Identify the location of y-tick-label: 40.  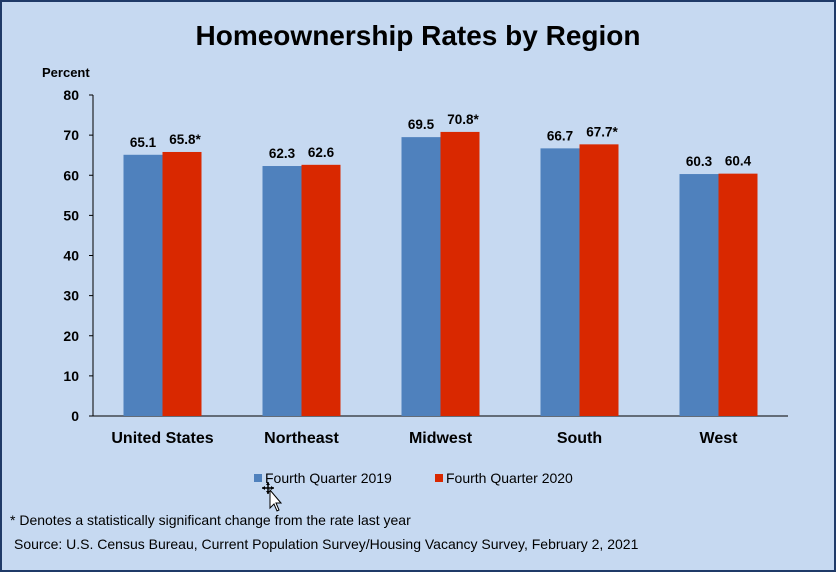
(71, 256).